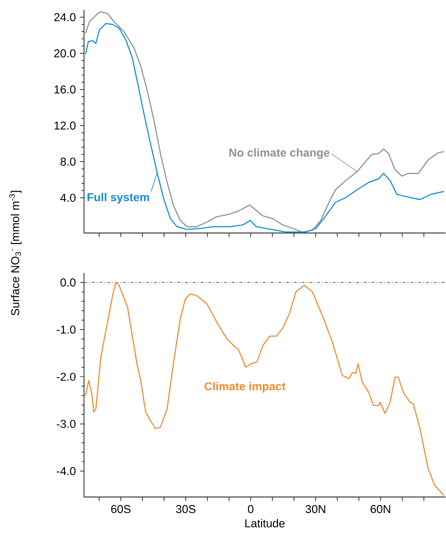 The width and height of the screenshot is (446, 554). Describe the element at coordinates (65, 126) in the screenshot. I see `y-tick-label: 12.0` at that location.